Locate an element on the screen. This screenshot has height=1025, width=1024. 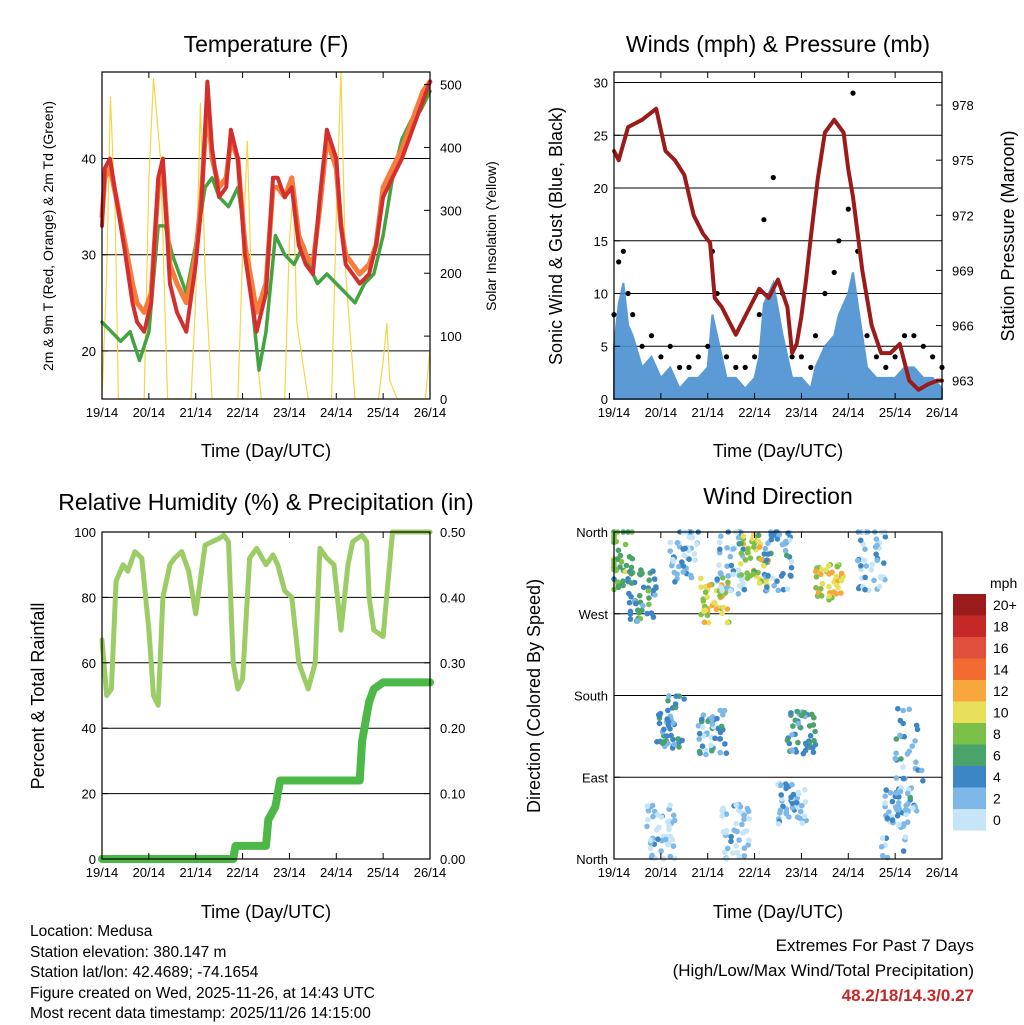
colorbar-label: 18 is located at coordinates (1001, 627).